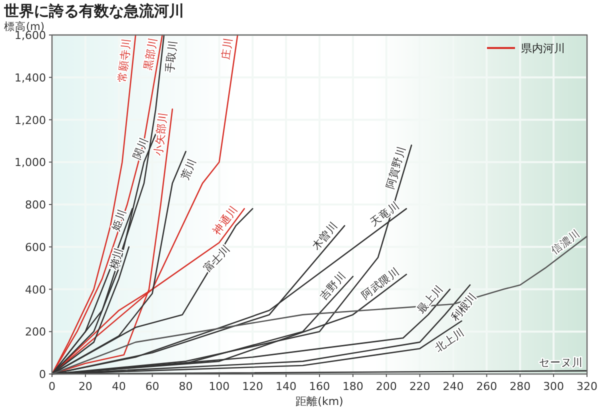 The height and width of the screenshot is (415, 604). I want to click on text: 黒部川, so click(150, 54).